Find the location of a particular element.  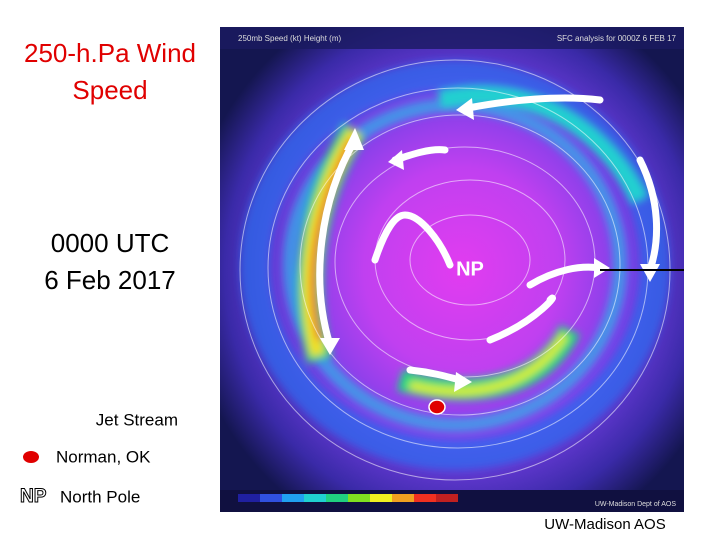

colorbar is located at coordinates (348, 498).